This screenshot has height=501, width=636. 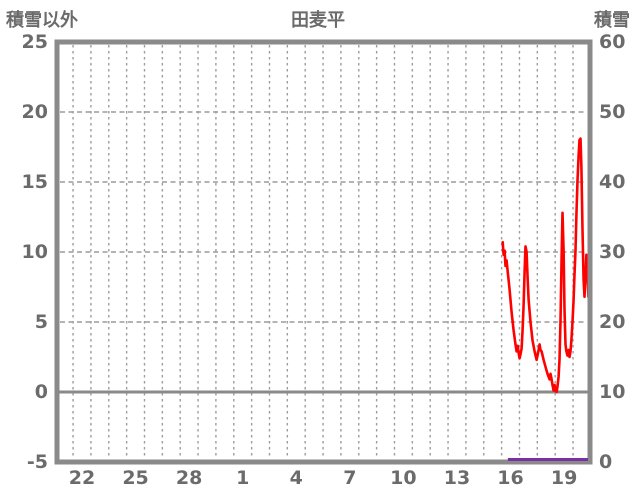 I want to click on y-left-tick-label: -5, so click(x=37, y=462).